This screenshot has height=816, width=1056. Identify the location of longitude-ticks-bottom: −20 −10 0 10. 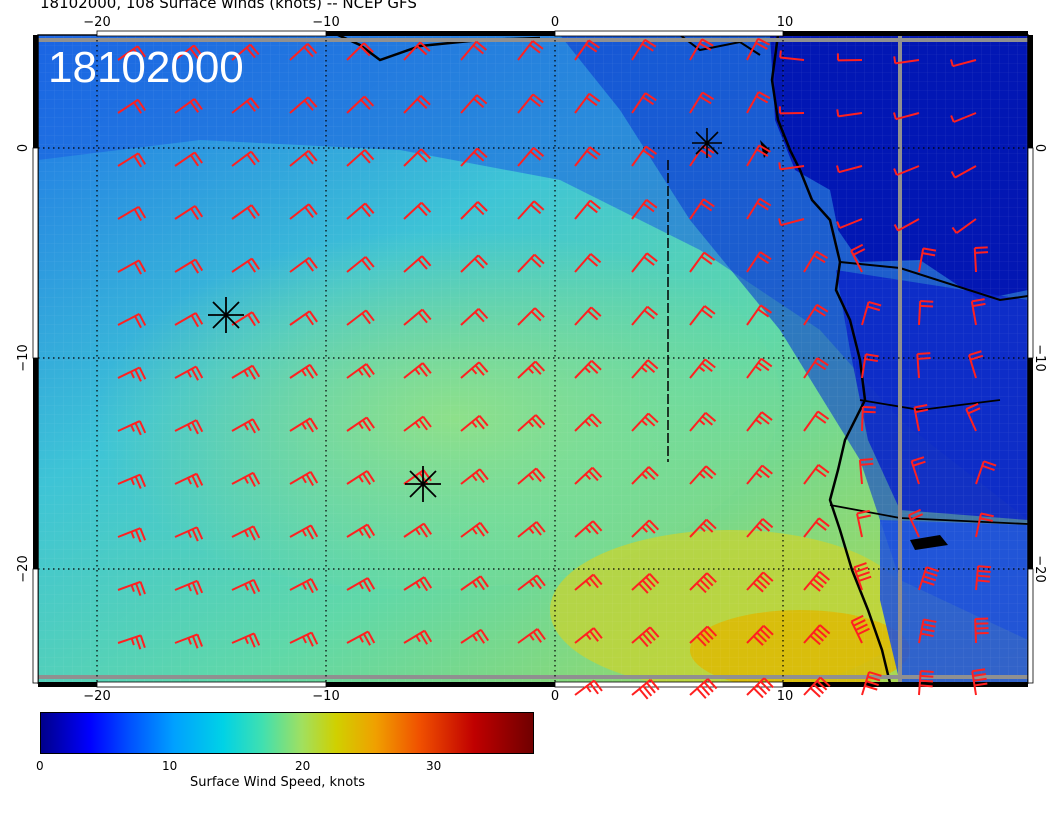
(438, 694).